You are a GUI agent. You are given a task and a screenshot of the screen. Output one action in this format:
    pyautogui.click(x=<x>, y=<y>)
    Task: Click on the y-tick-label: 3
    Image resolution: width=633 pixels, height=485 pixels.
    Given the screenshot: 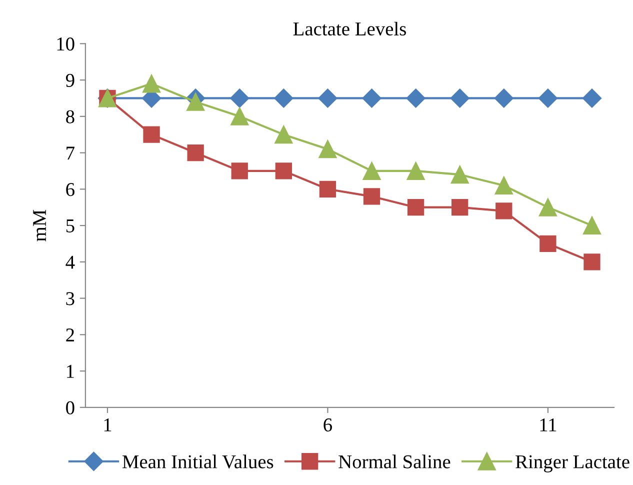 What is the action you would take?
    pyautogui.click(x=70, y=299)
    